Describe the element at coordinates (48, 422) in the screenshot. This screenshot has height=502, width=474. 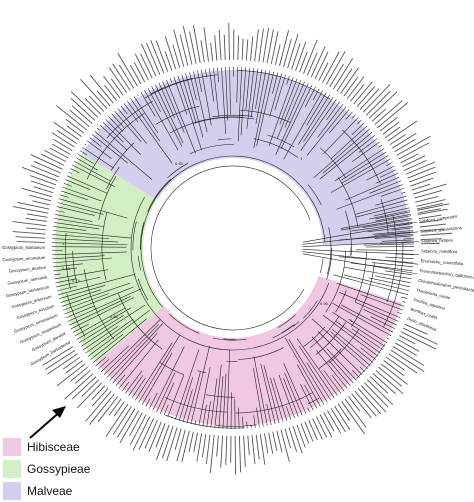
I see `arrow-up-right-icon` at that location.